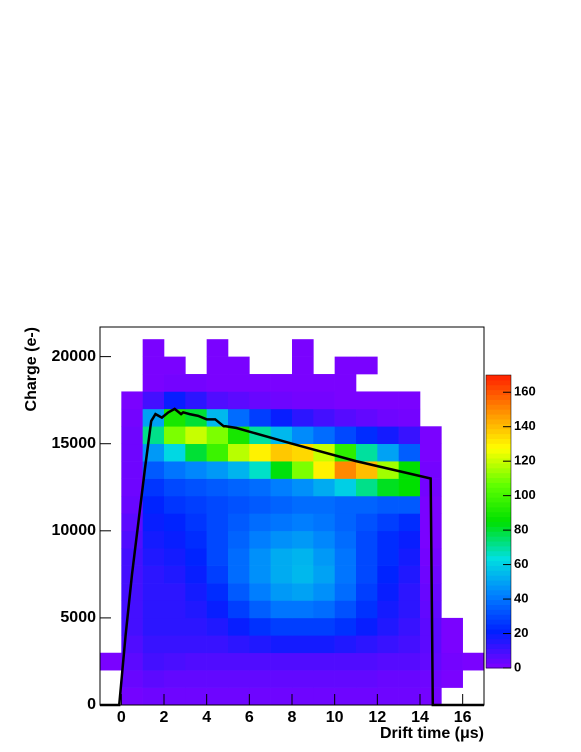 The width and height of the screenshot is (581, 752). I want to click on colorbar-tick-label: 80, so click(521, 529).